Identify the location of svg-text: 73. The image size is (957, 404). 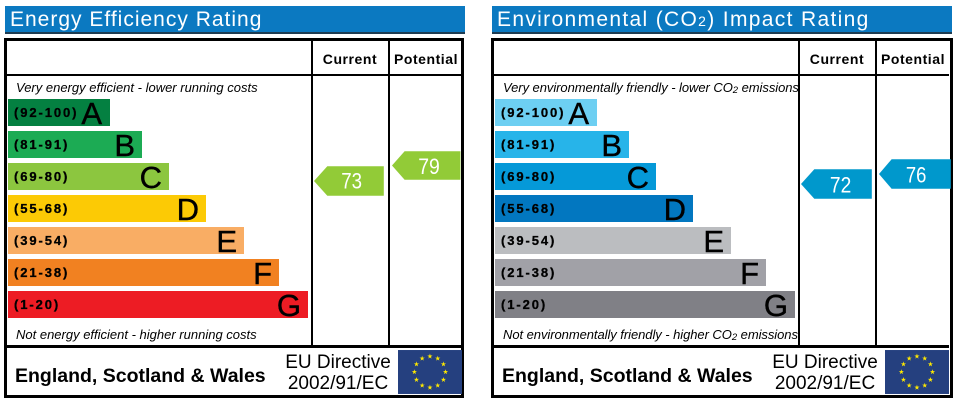
(351, 180).